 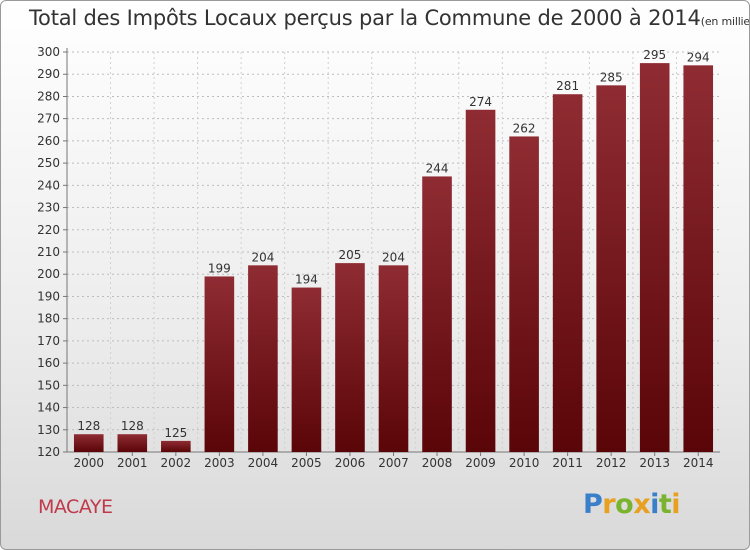 What do you see at coordinates (219, 463) in the screenshot?
I see `x-tick-label: 2003` at bounding box center [219, 463].